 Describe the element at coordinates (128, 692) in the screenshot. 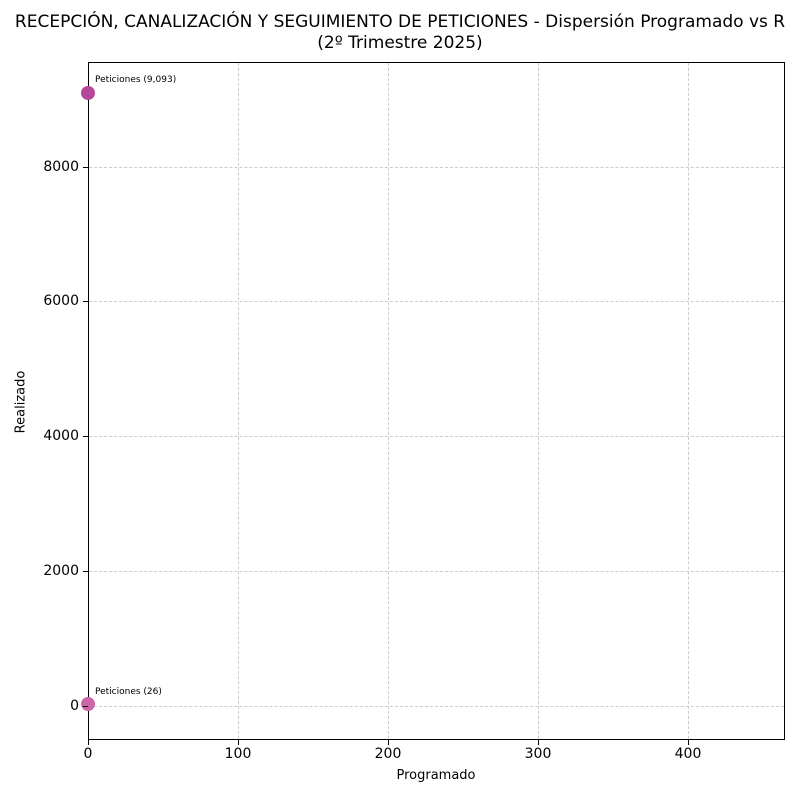

I see `point-label-peticiones-26: Peticiones (26)` at that location.